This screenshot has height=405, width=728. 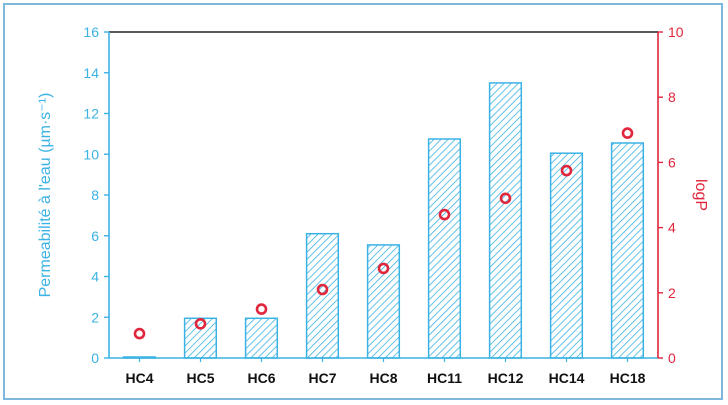 I want to click on logp-point-HC14, so click(x=566, y=170).